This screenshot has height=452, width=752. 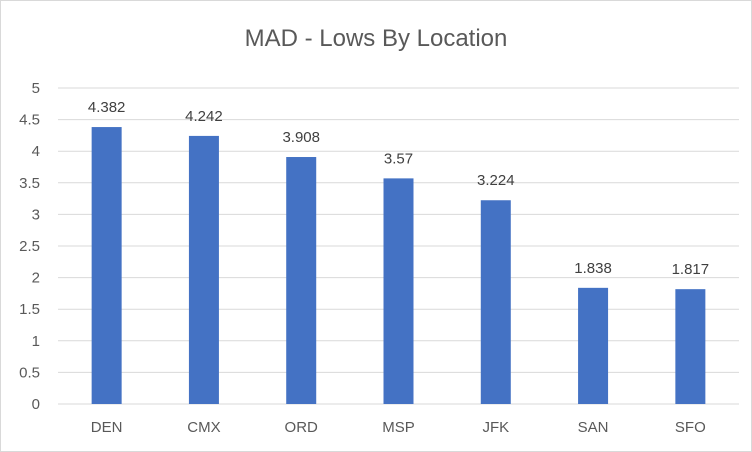 I want to click on x-tick-label: MSP, so click(x=398, y=427).